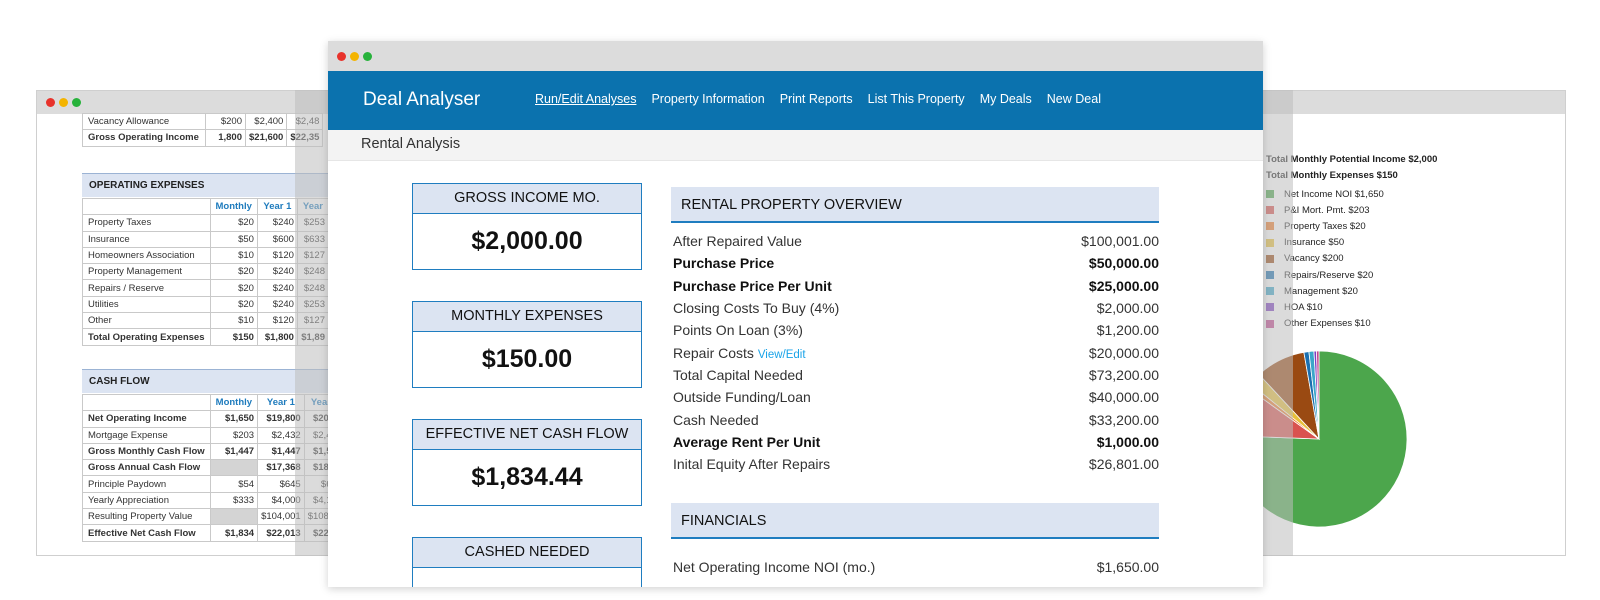 This screenshot has height=600, width=1600. Describe the element at coordinates (774, 567) in the screenshot. I see `row-label: Net Operating Income NOI (mo.)` at that location.